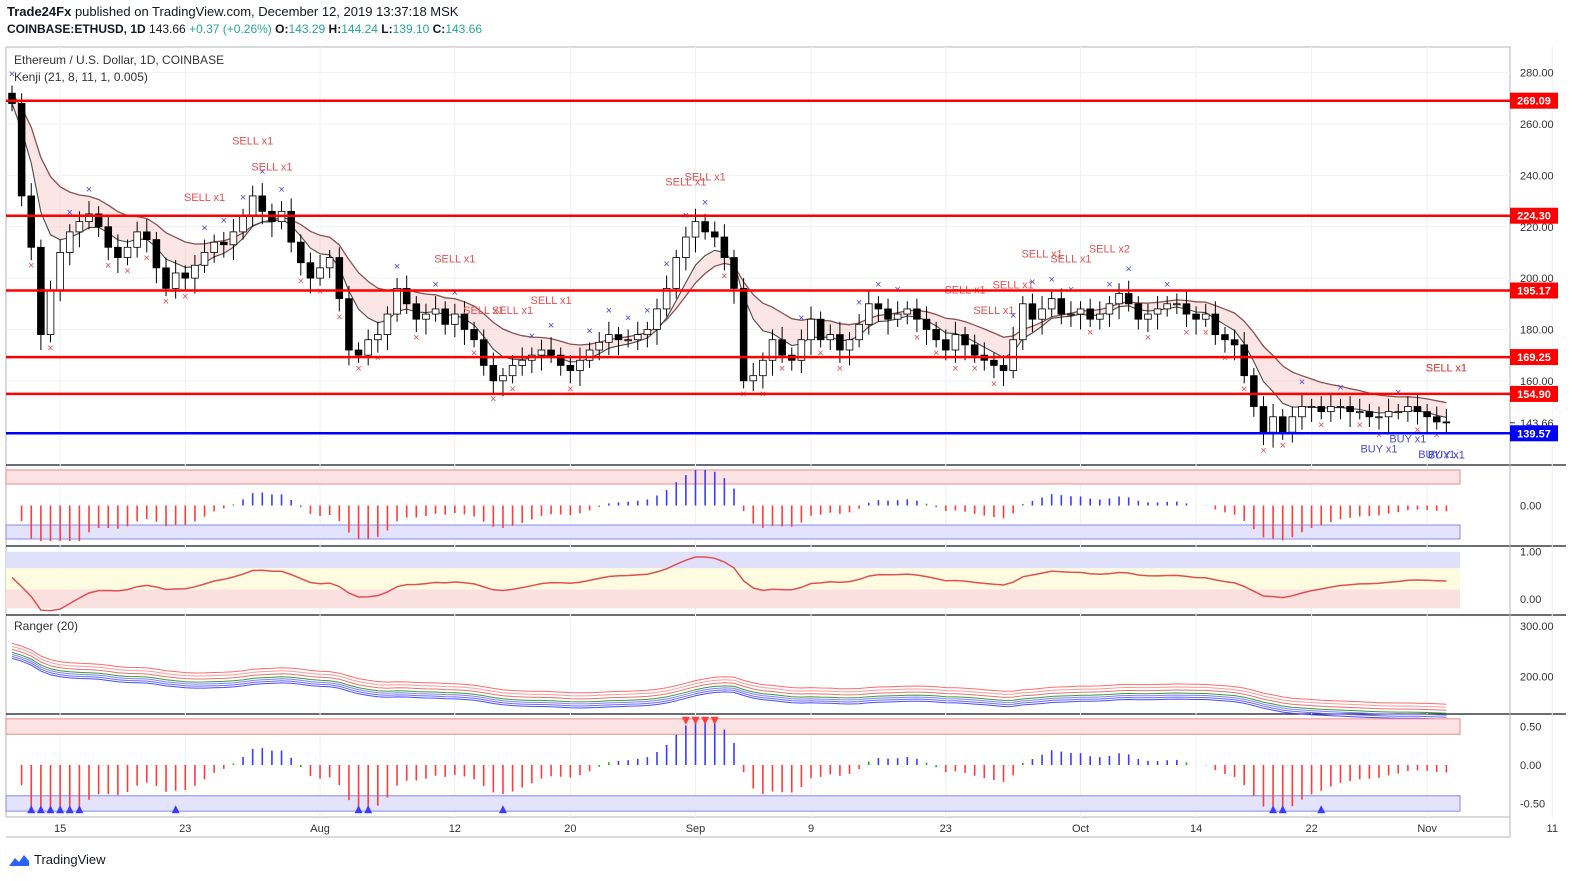 The image size is (1572, 881). I want to click on x-tick-label: Nov, so click(1427, 829).